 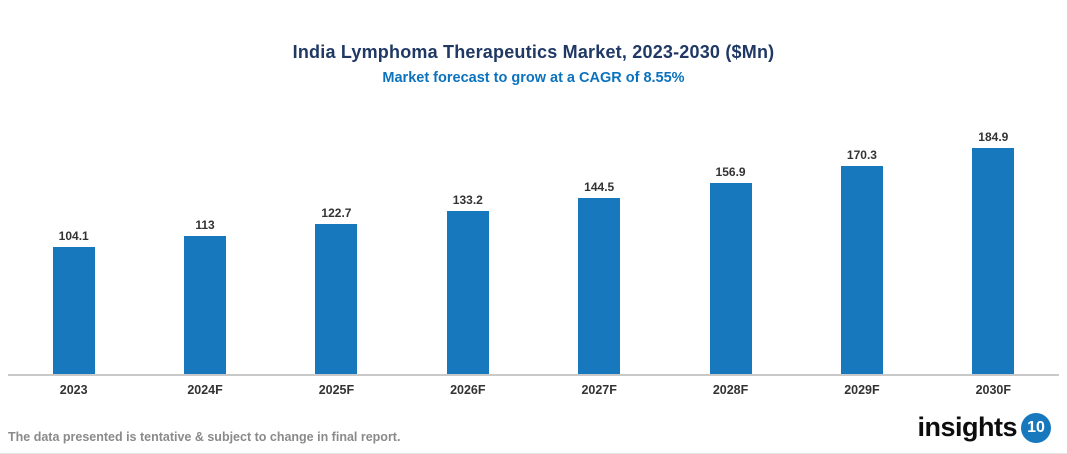 I want to click on bar-value-label: 104.1, so click(x=73, y=236).